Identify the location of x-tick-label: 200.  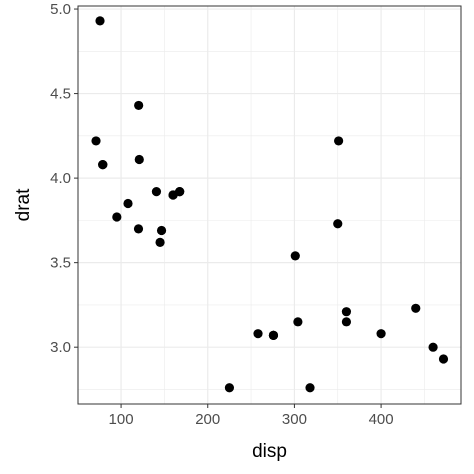
(207, 419).